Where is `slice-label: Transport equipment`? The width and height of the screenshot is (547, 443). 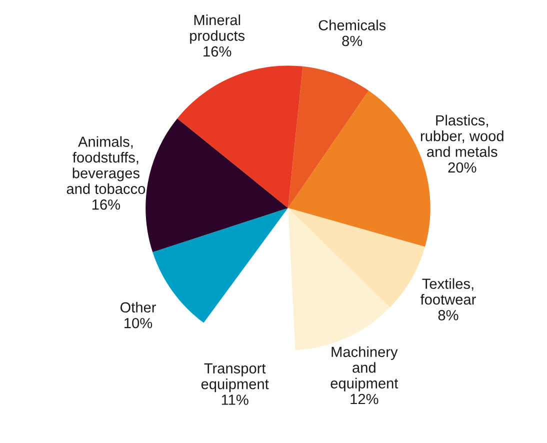
slice-label: Transport equipment is located at coordinates (235, 377).